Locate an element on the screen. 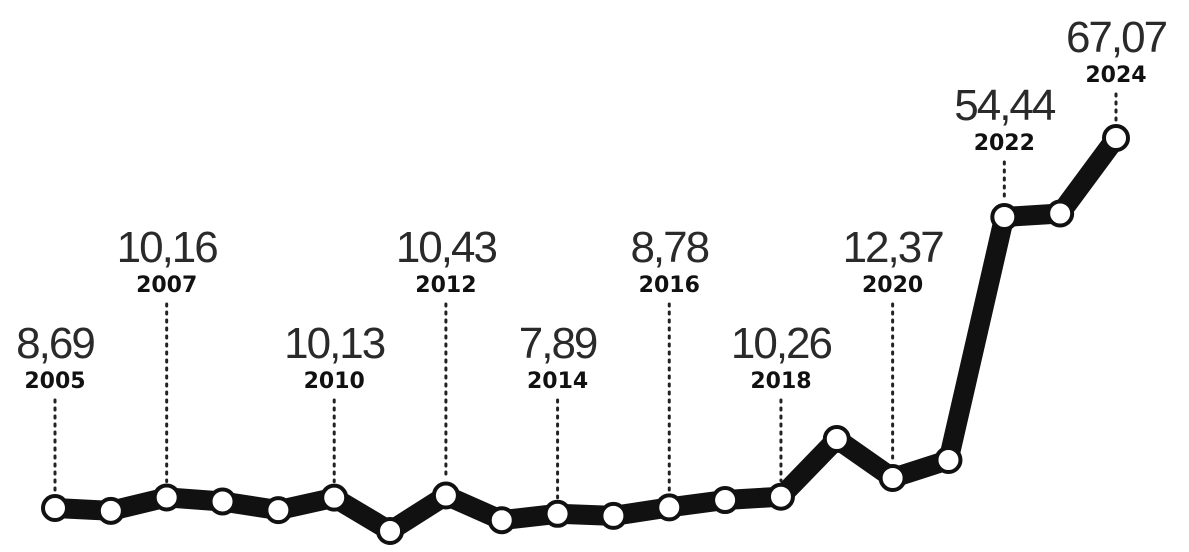 Image resolution: width=1189 pixels, height=552 pixels. data-point-2018 is located at coordinates (780, 496).